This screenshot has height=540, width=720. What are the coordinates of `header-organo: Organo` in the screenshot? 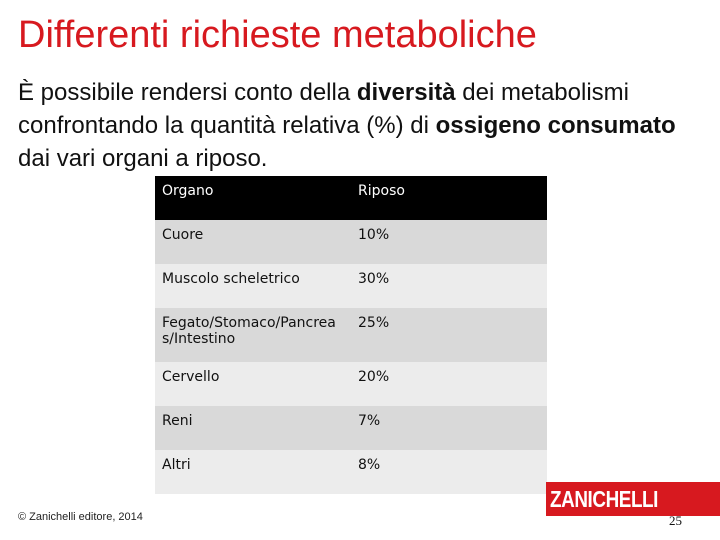 It's located at (253, 198).